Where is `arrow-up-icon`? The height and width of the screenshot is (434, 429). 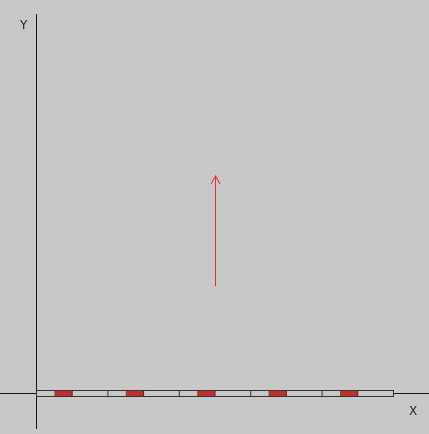
arrow-up-icon is located at coordinates (215, 230).